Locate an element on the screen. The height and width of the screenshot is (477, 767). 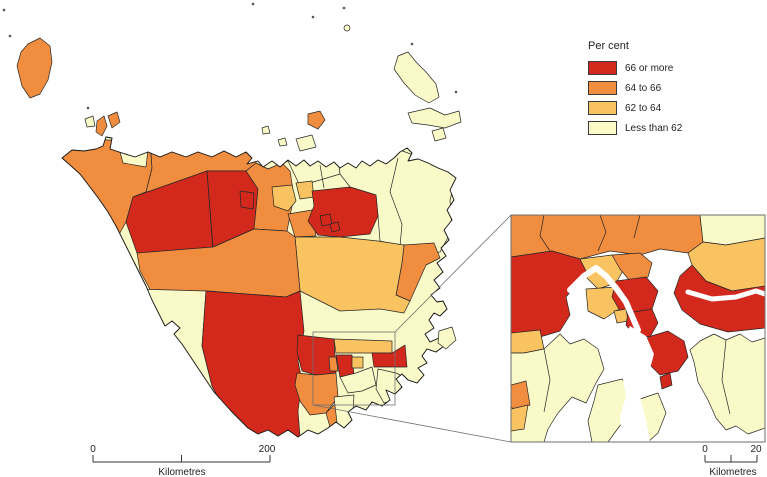
legend-swatch-class1 is located at coordinates (602, 68).